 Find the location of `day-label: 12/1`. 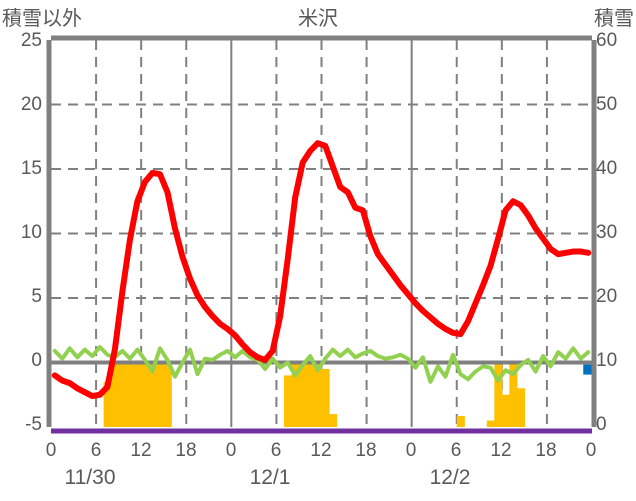

day-label: 12/1 is located at coordinates (270, 477).